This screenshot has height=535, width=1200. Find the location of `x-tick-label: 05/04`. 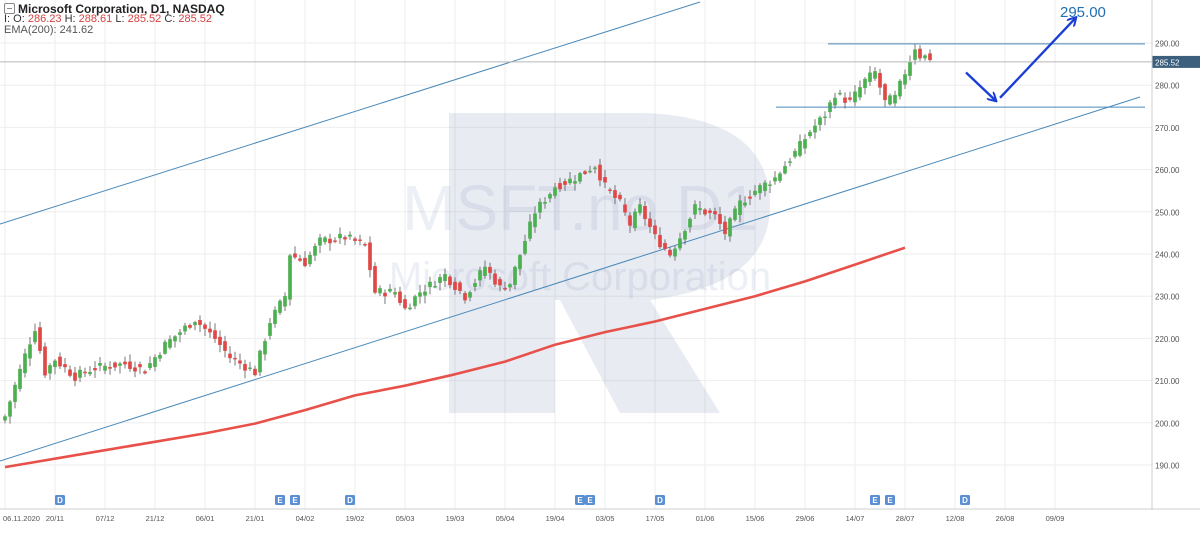

x-tick-label: 05/04 is located at coordinates (505, 518).